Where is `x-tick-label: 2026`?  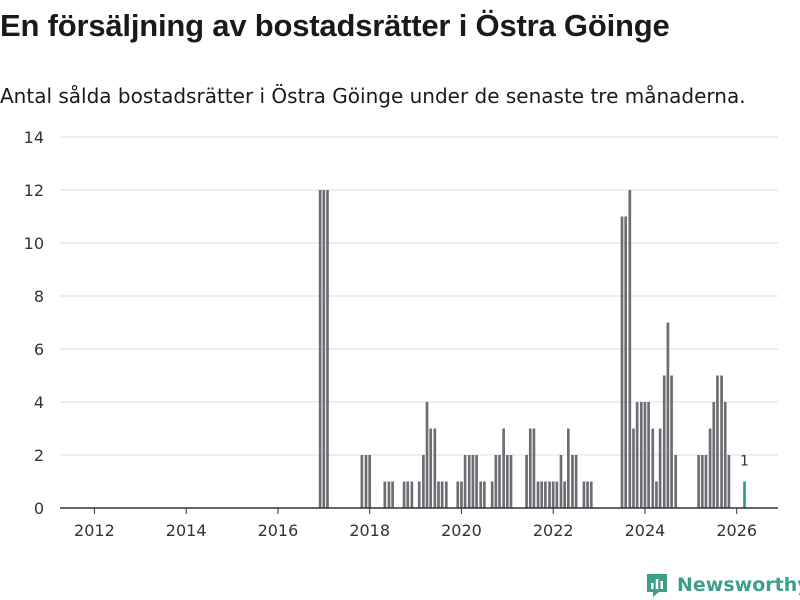 x-tick-label: 2026 is located at coordinates (736, 530).